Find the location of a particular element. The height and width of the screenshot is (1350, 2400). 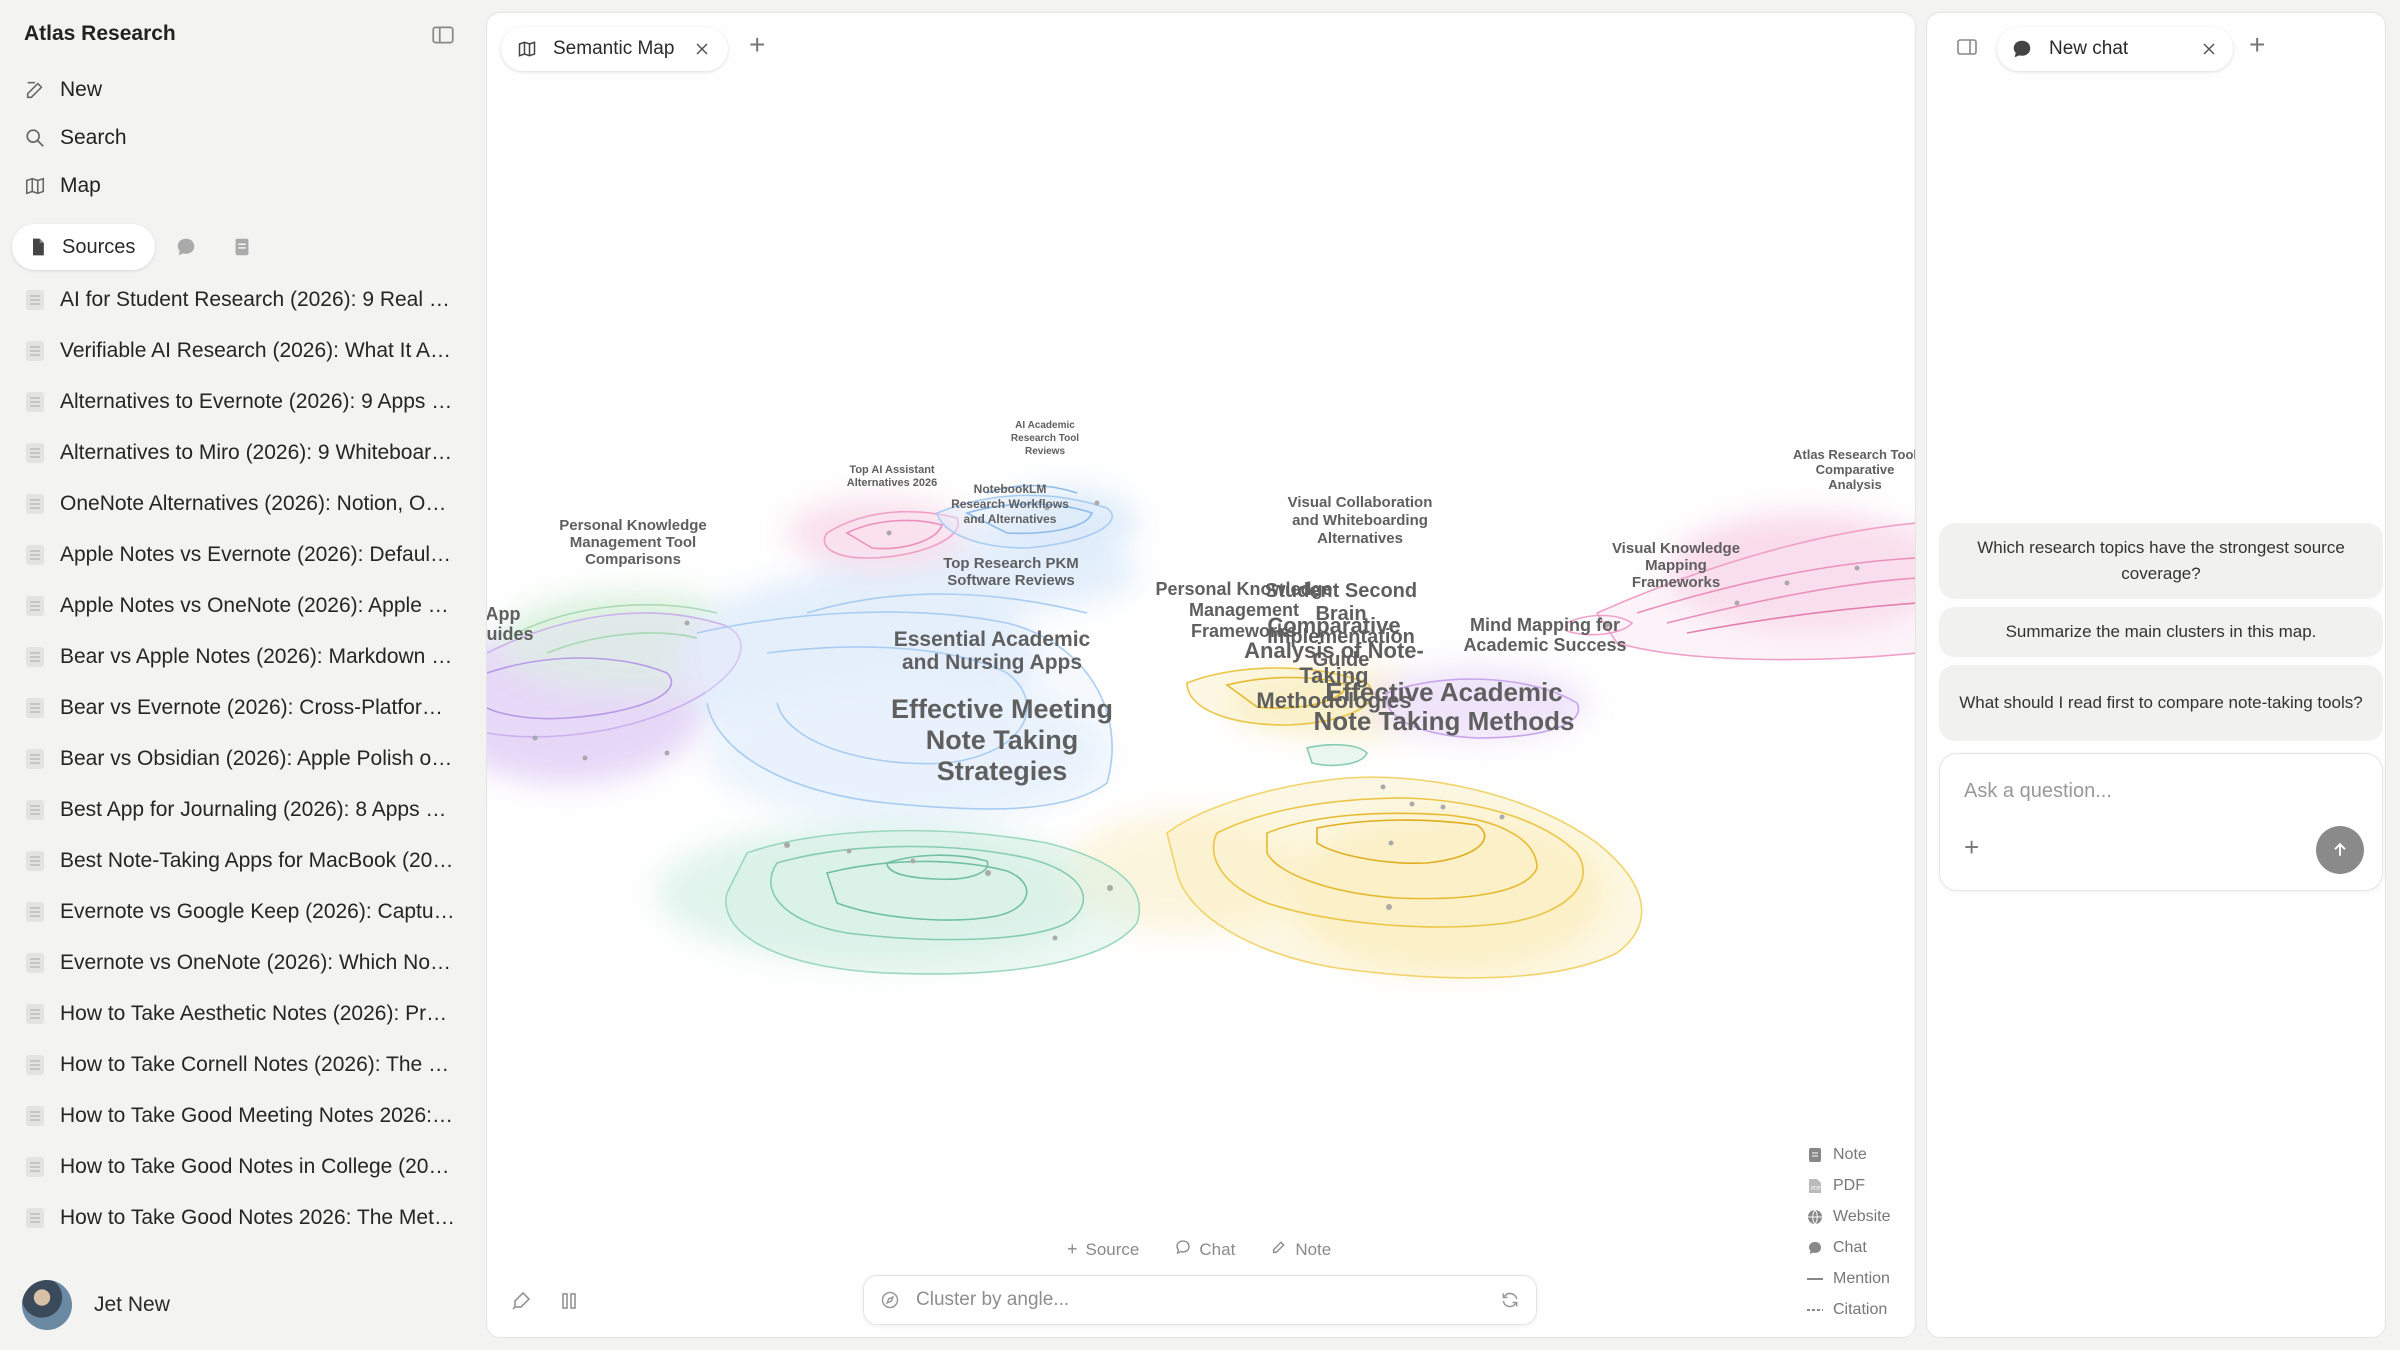

tab-label: New chat is located at coordinates (2089, 48).